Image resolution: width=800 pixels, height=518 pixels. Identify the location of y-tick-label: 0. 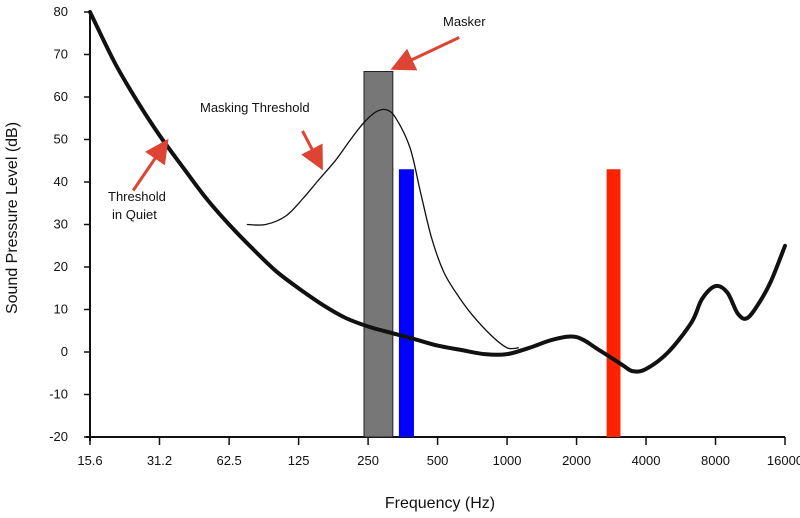
(64, 351).